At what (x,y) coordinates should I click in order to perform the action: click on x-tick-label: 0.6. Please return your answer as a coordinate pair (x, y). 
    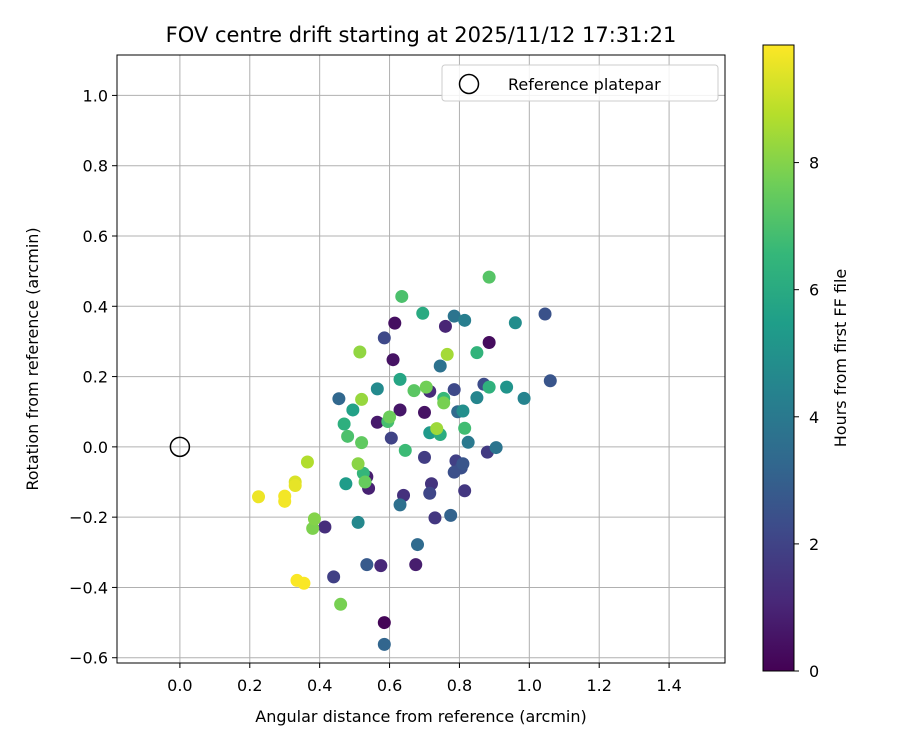
    Looking at the image, I should click on (389, 685).